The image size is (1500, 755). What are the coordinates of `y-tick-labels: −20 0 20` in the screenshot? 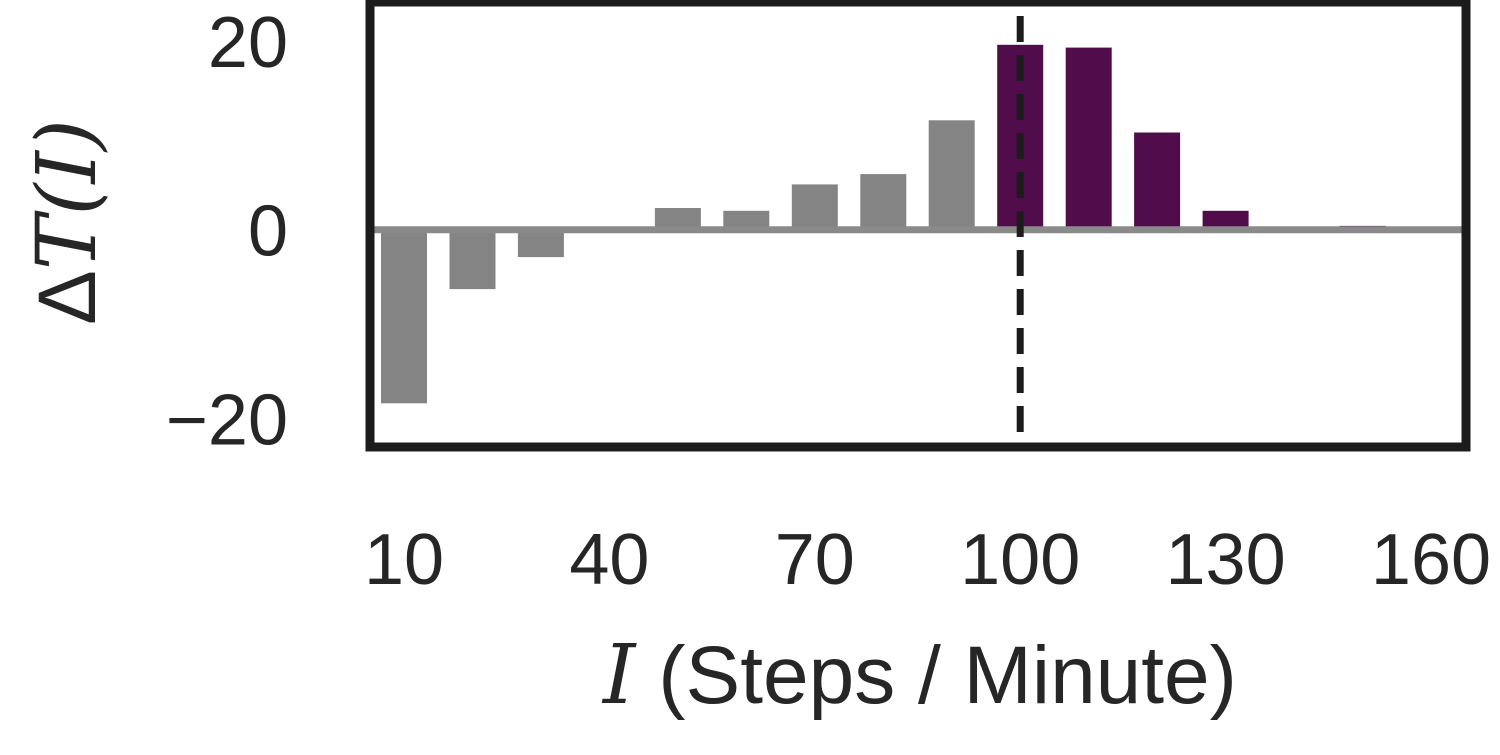 It's located at (227, 231).